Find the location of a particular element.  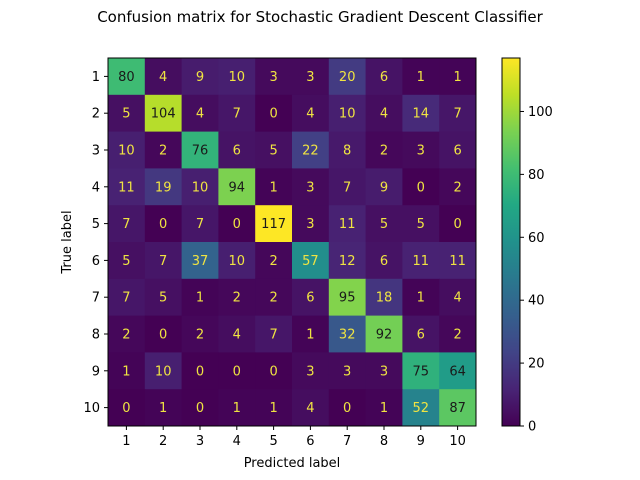

x-axis-ticks: 1 2 3 4 5 6 7 8 9 10 is located at coordinates (294, 437).